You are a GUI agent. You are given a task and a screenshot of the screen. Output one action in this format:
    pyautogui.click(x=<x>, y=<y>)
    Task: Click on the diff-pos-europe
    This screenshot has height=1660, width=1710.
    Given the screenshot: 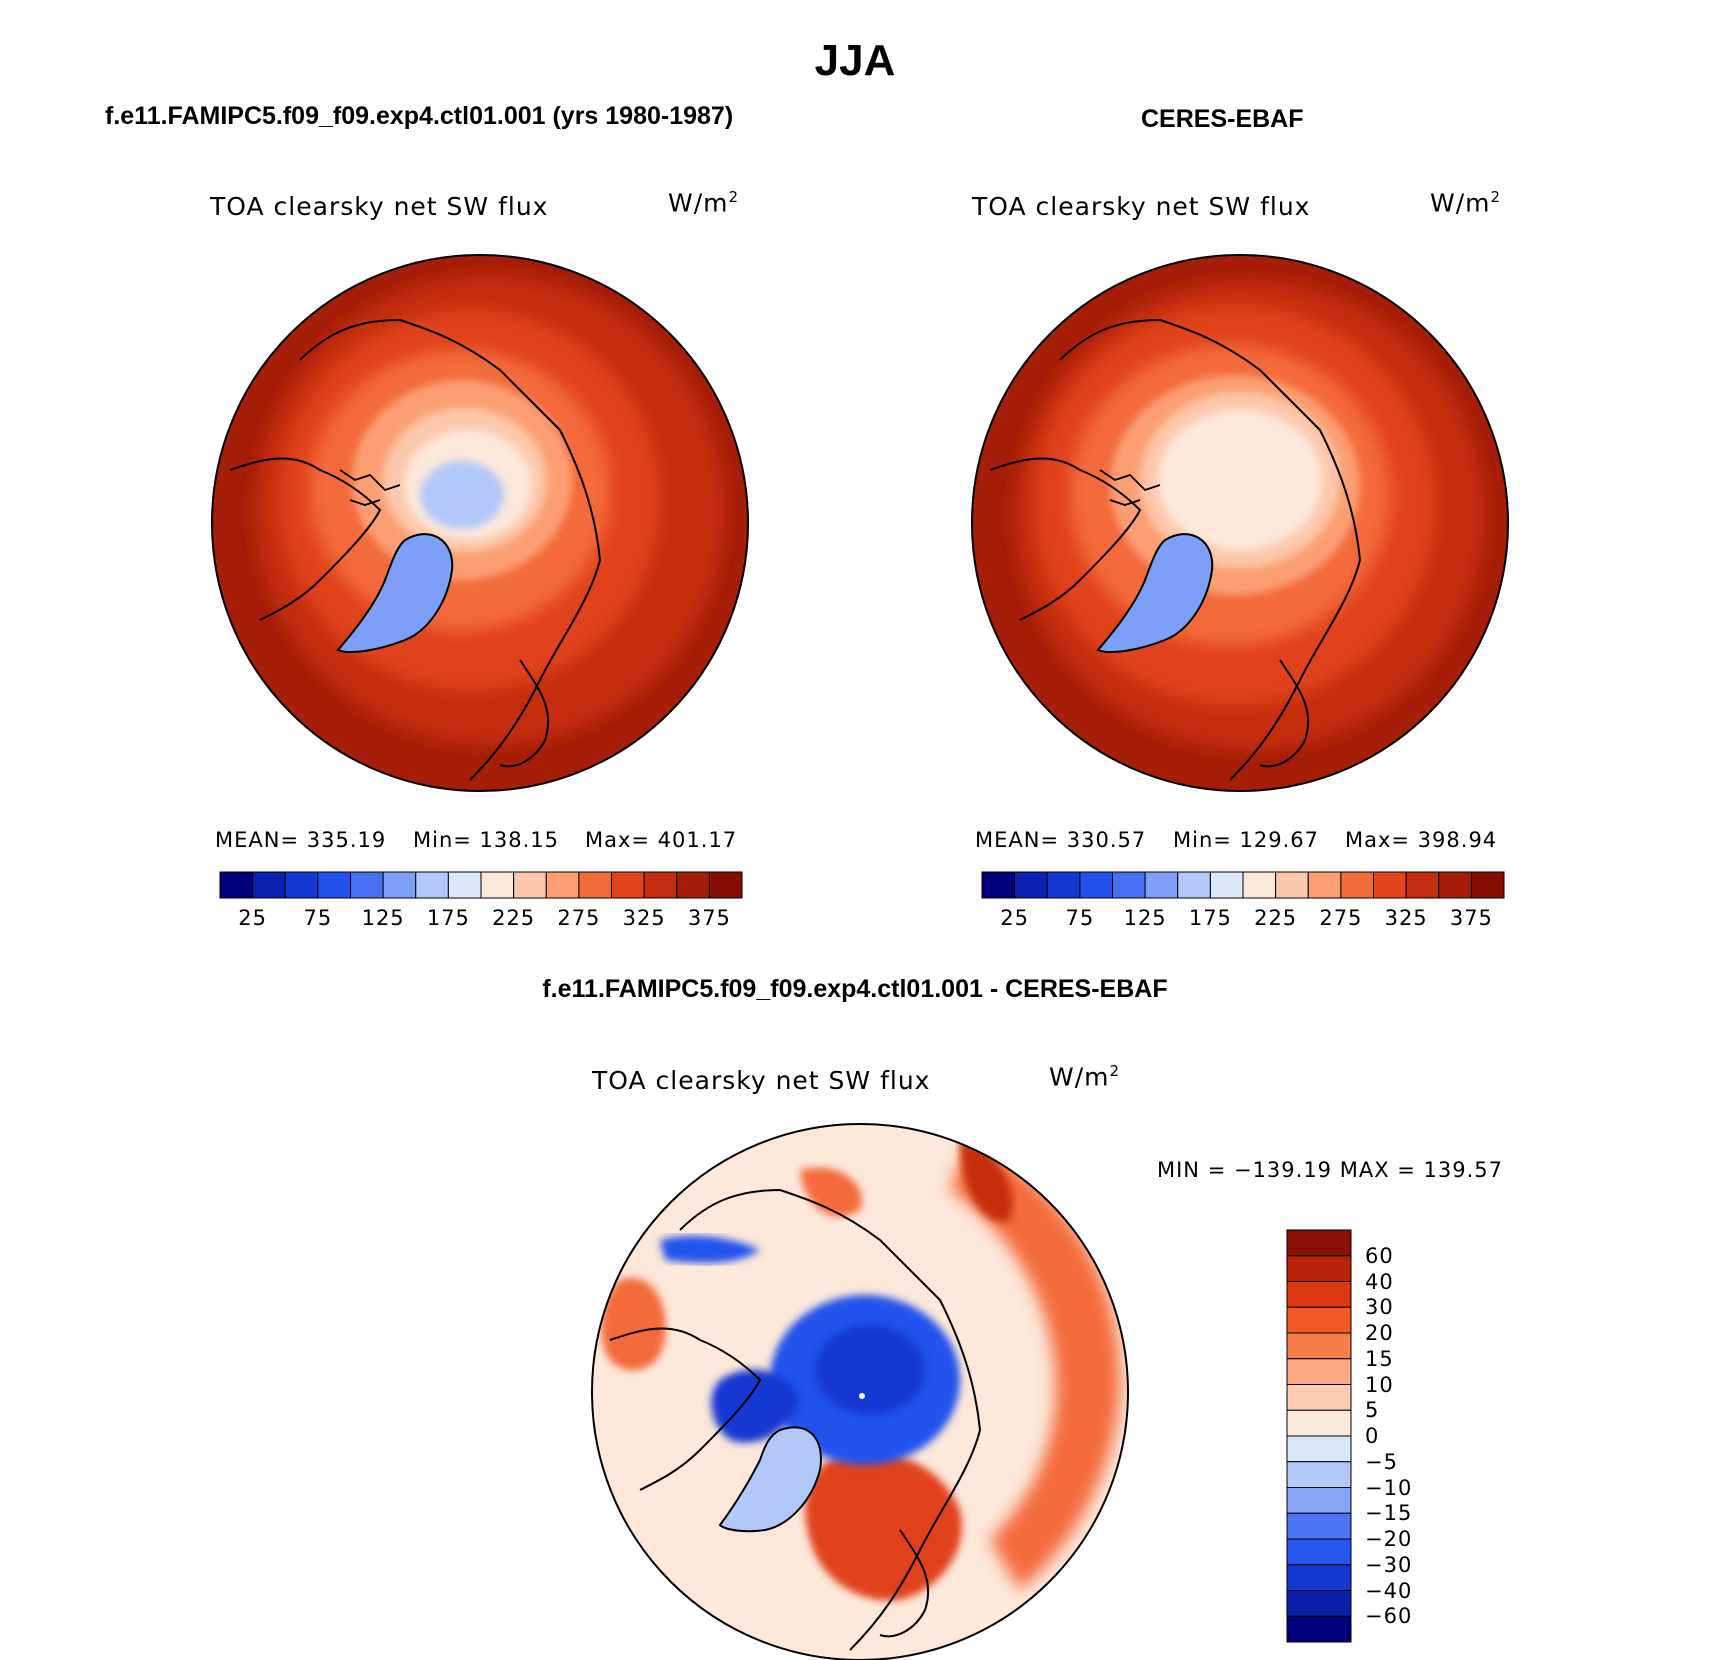 What is the action you would take?
    pyautogui.click(x=883, y=1526)
    